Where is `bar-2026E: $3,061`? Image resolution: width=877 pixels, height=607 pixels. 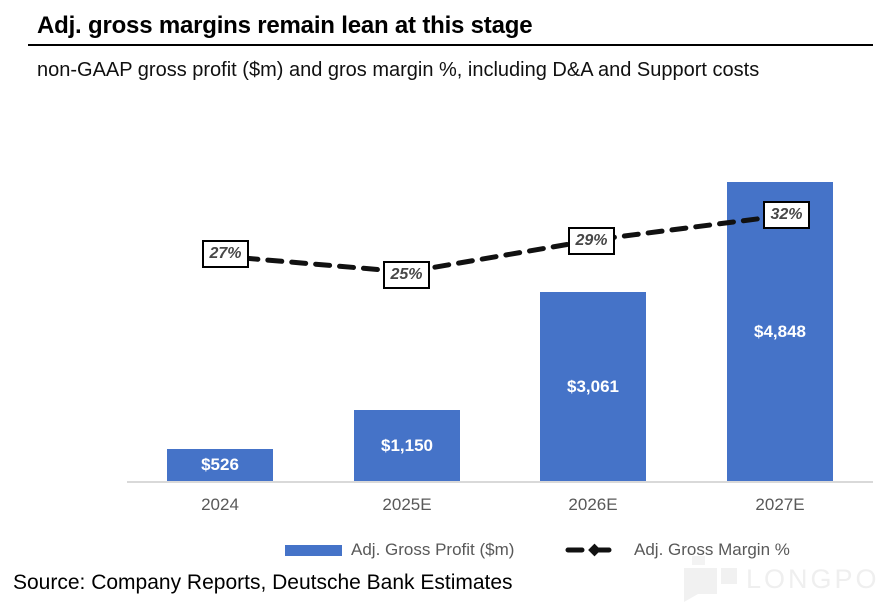
bar-2026E: $3,061 is located at coordinates (593, 386).